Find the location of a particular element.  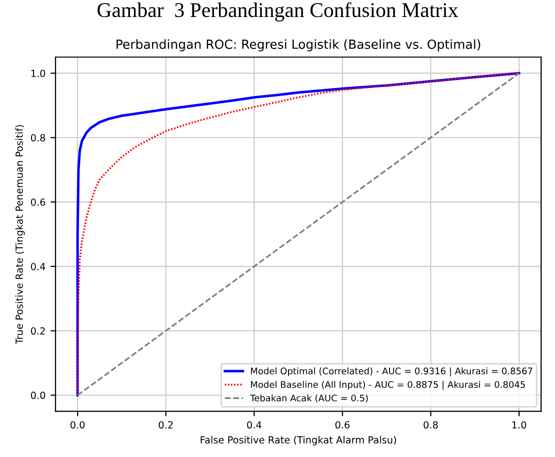

y-tick-label: 0.2 is located at coordinates (37, 331).